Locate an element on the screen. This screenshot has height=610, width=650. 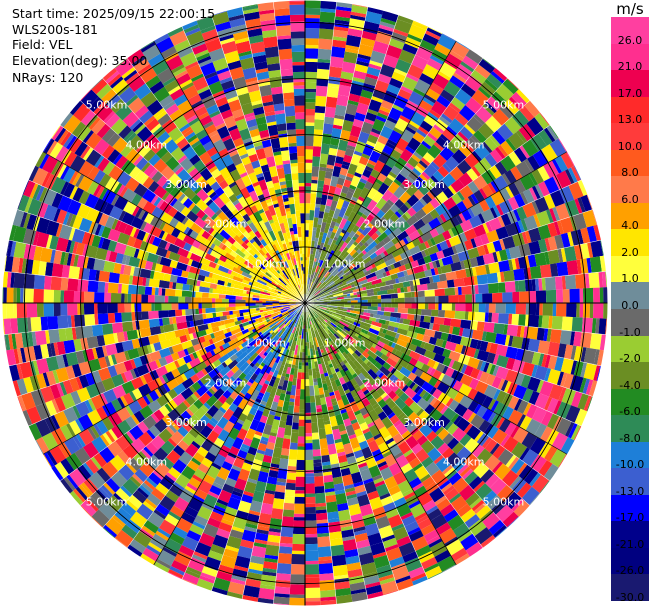
colorbar-tick-label: -6.0 is located at coordinates (630, 412).